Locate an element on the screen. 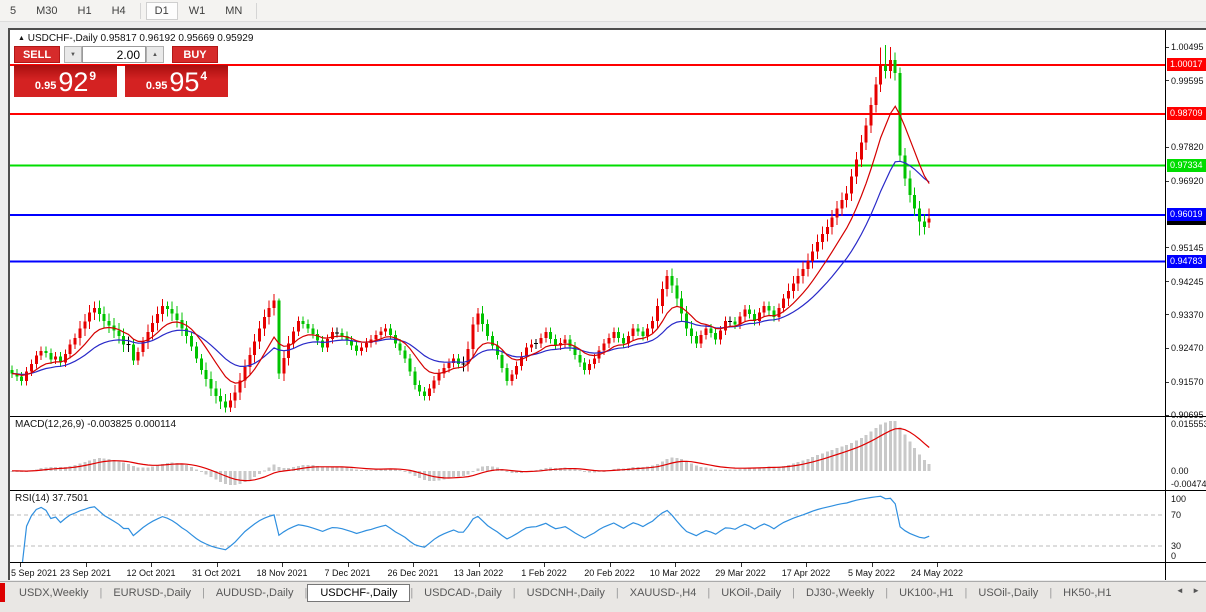  macd-canvas is located at coordinates (587, 453).